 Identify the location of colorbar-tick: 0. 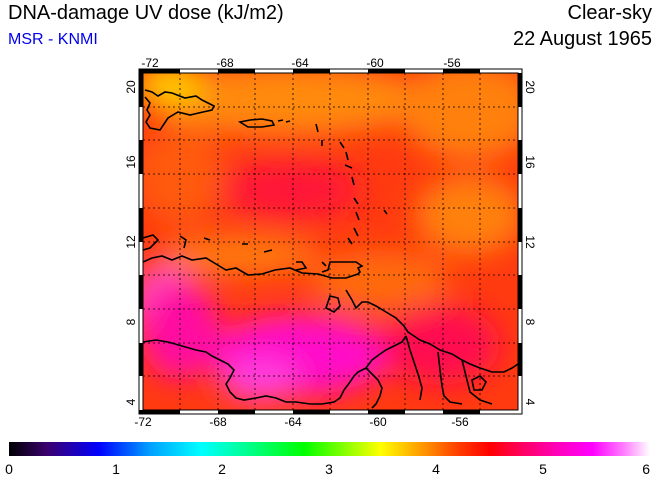
(9, 469).